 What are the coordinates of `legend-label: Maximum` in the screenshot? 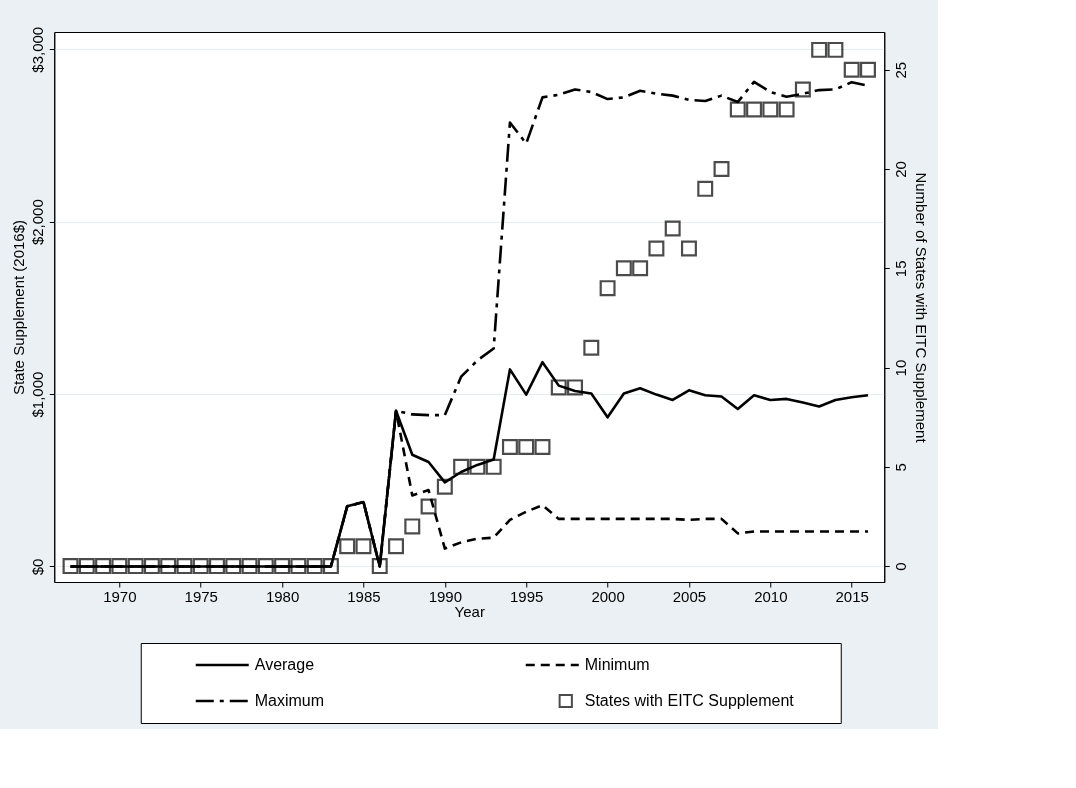 It's located at (289, 700).